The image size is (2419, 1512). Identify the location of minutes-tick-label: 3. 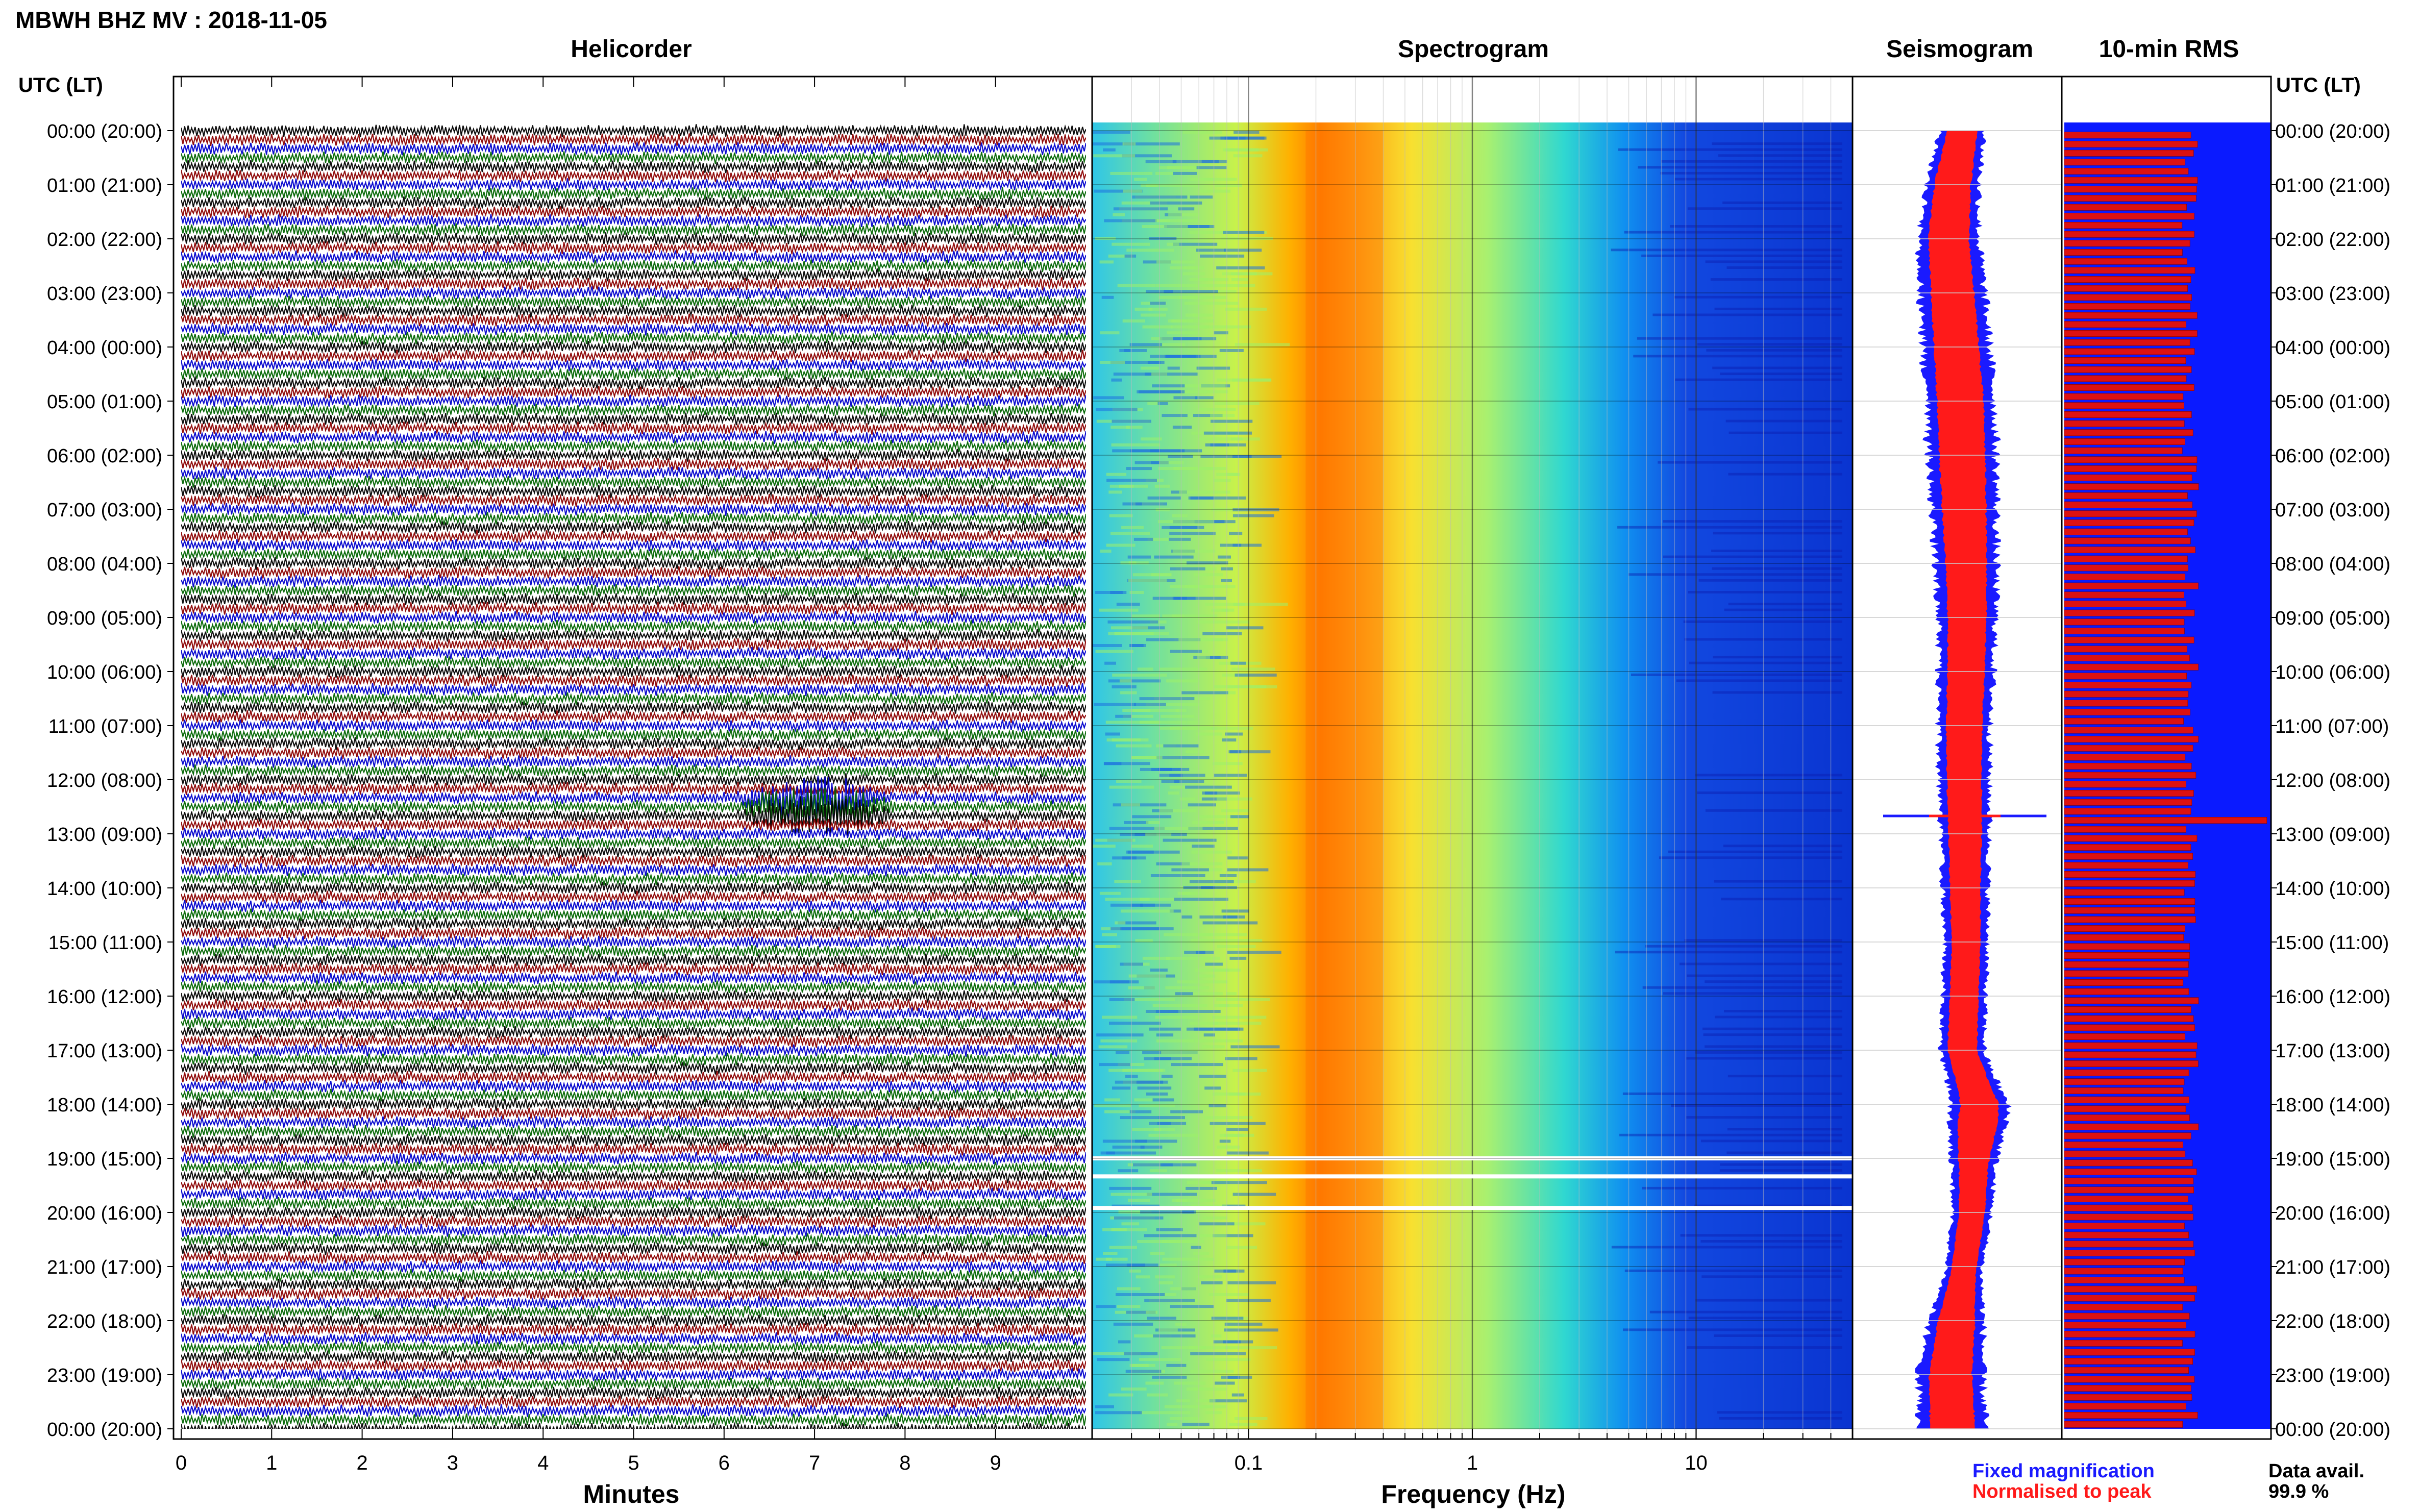
(452, 1463).